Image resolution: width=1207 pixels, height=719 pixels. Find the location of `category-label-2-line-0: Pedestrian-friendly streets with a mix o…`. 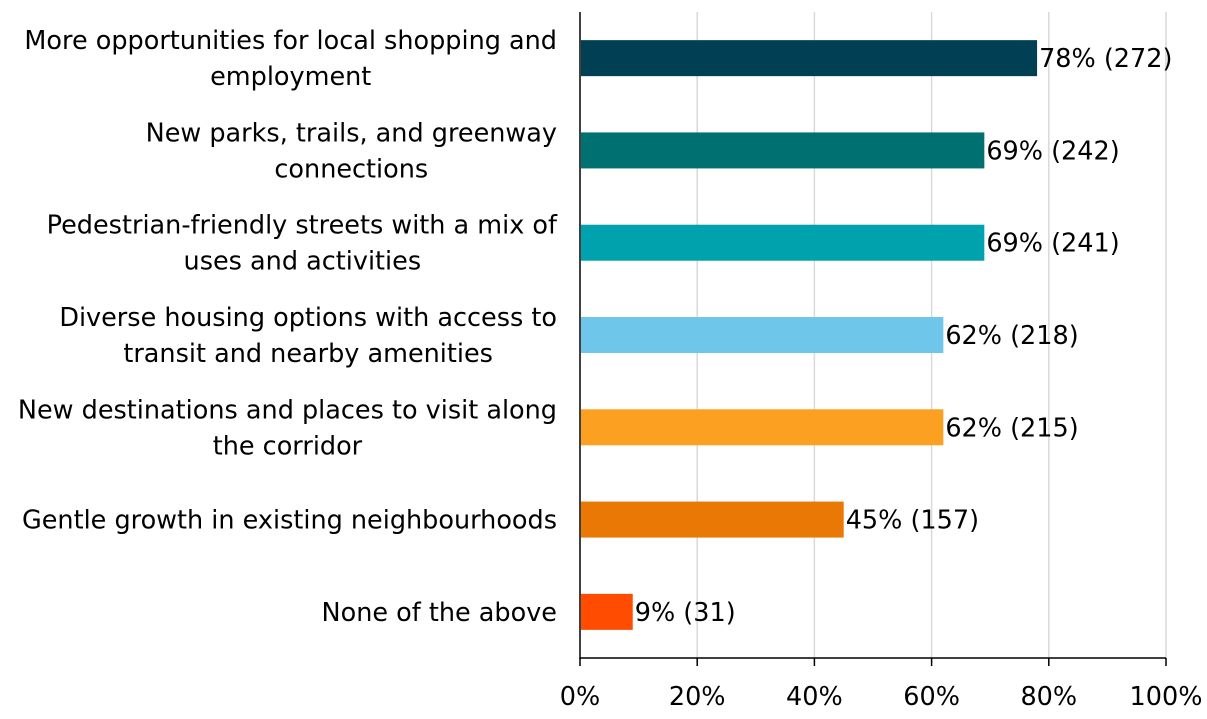

category-label-2-line-0: Pedestrian-friendly streets with a mix o… is located at coordinates (302, 226).